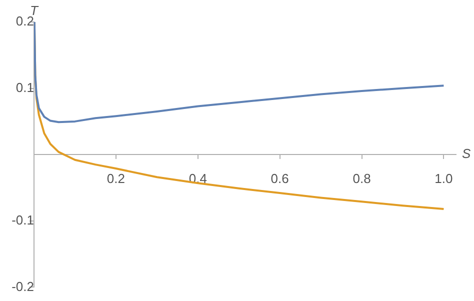 The width and height of the screenshot is (474, 301). I want to click on y-tick-label: 0.1, so click(25, 87).